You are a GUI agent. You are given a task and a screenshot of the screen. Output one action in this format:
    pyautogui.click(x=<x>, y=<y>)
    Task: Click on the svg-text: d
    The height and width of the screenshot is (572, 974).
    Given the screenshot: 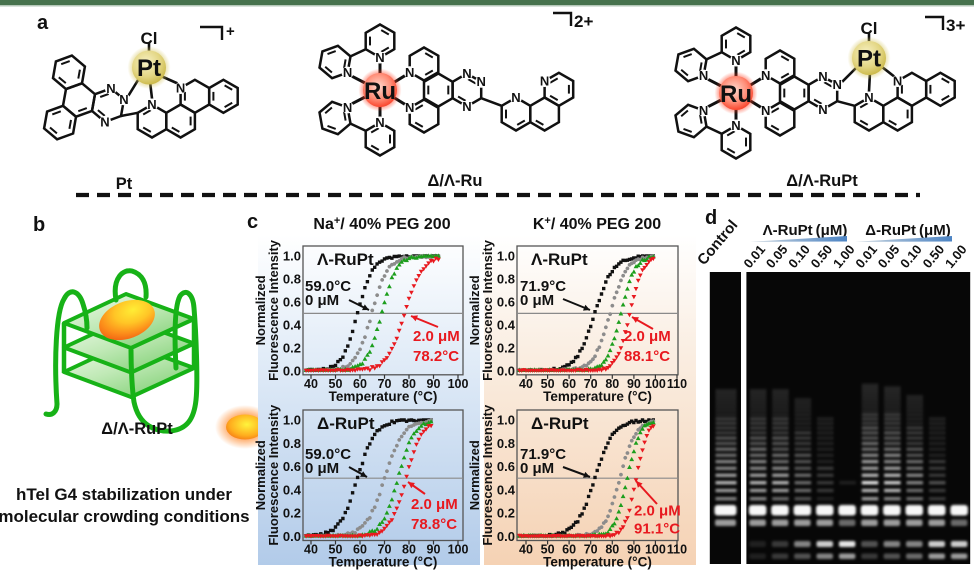 What is the action you would take?
    pyautogui.click(x=711, y=218)
    